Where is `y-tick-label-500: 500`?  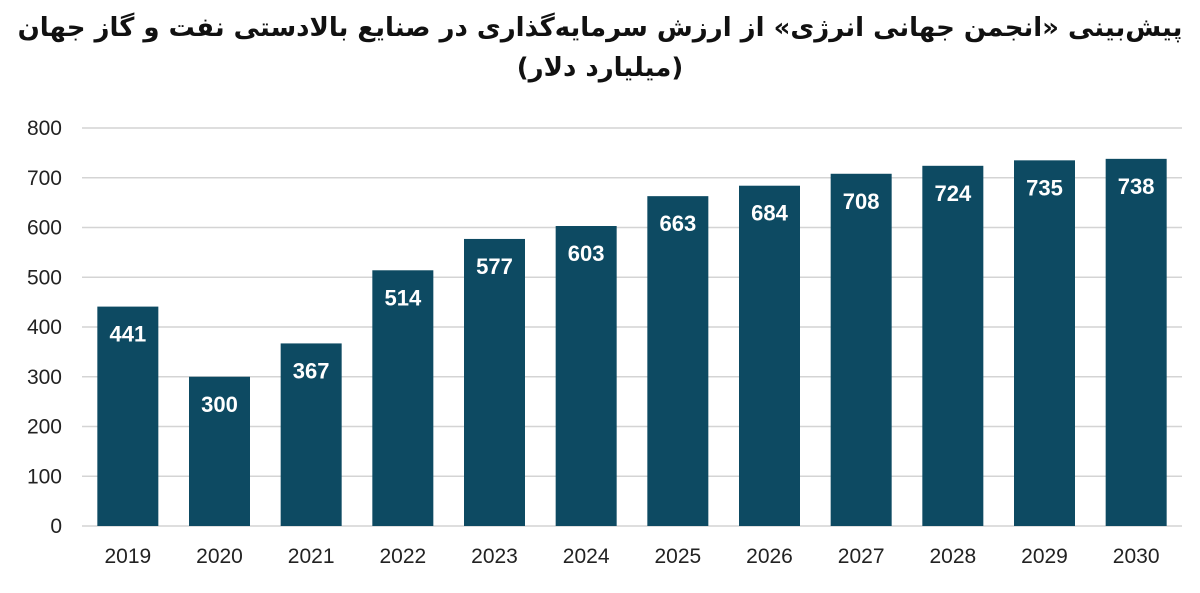
y-tick-label-500: 500 is located at coordinates (44, 277).